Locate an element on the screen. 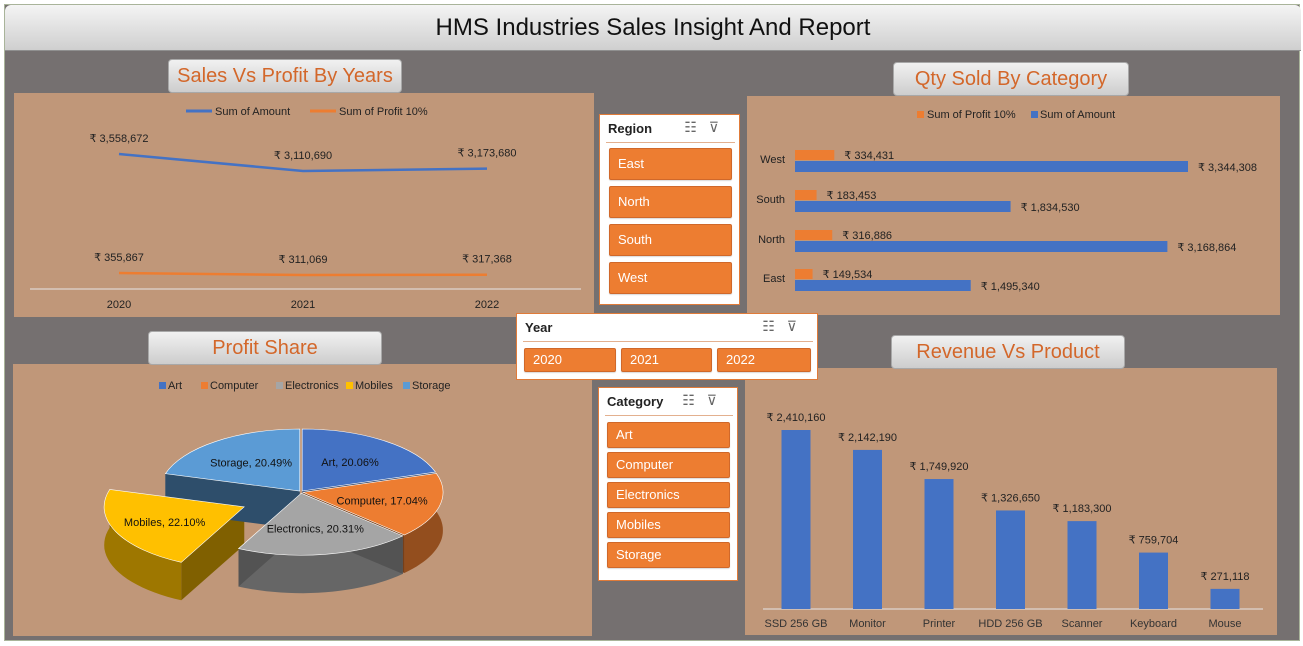 The width and height of the screenshot is (1303, 646). region-item-south: South is located at coordinates (670, 240).